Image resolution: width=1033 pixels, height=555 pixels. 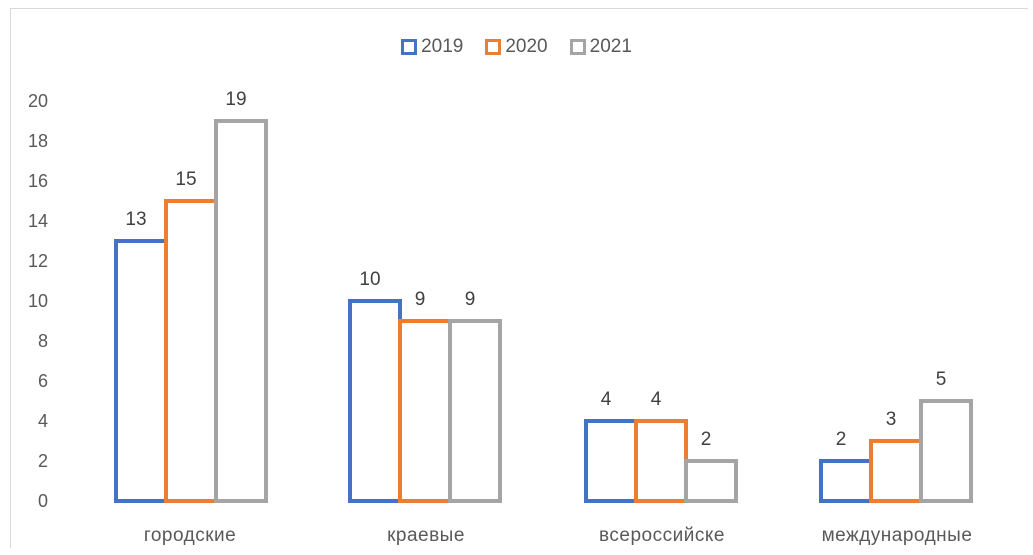 What do you see at coordinates (610, 46) in the screenshot?
I see `legend-label-2021: 2021` at bounding box center [610, 46].